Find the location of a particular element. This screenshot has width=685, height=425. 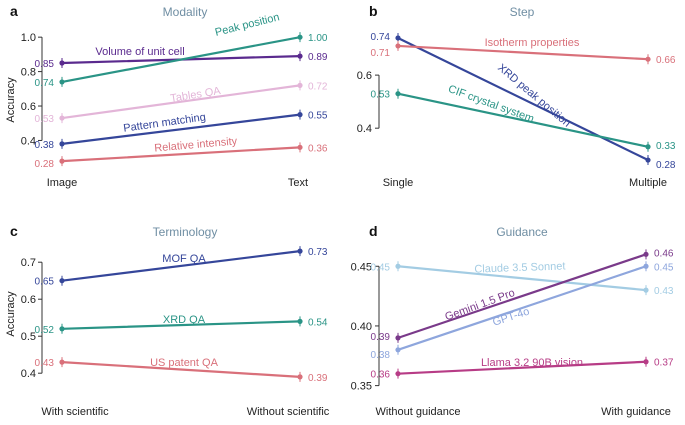

panel-title: Terminology is located at coordinates (185, 232).